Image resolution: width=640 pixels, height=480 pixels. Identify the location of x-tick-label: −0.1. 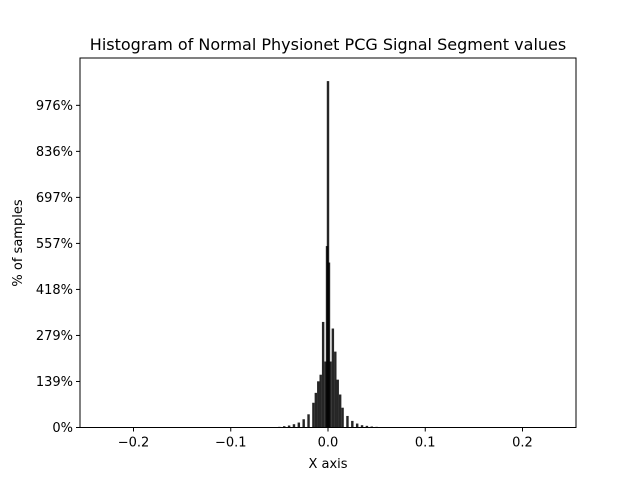
(231, 443).